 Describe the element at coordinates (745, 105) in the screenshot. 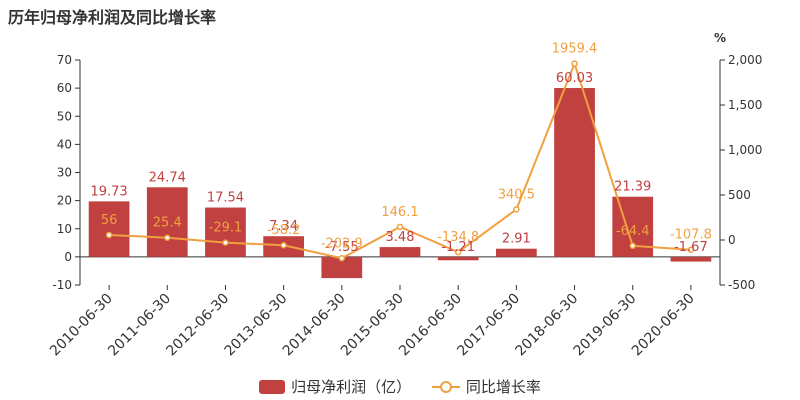

I see `y-right-tick-label: 1,500` at that location.